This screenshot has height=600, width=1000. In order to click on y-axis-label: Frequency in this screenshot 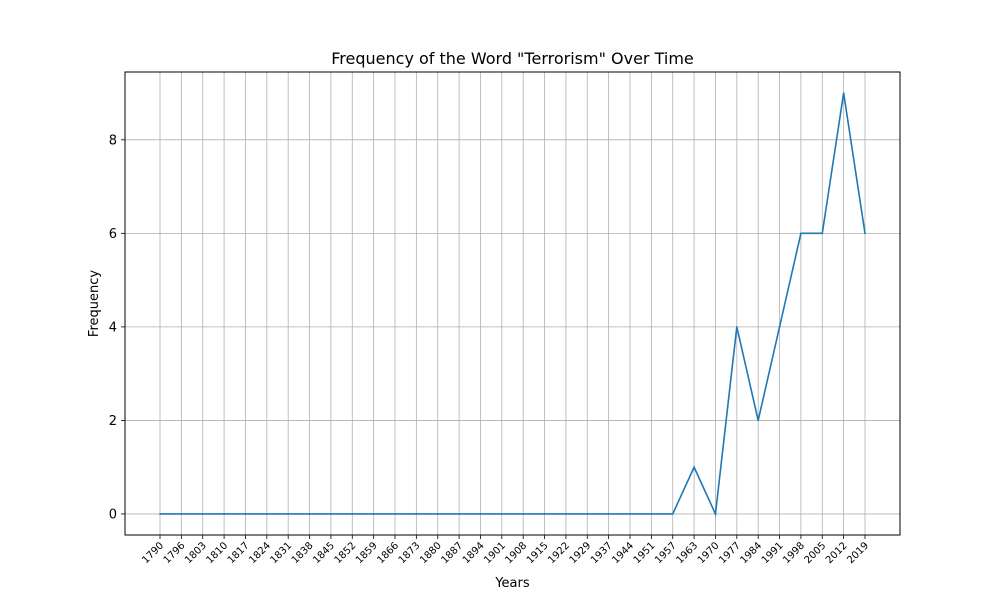, I will do `click(94, 303)`.